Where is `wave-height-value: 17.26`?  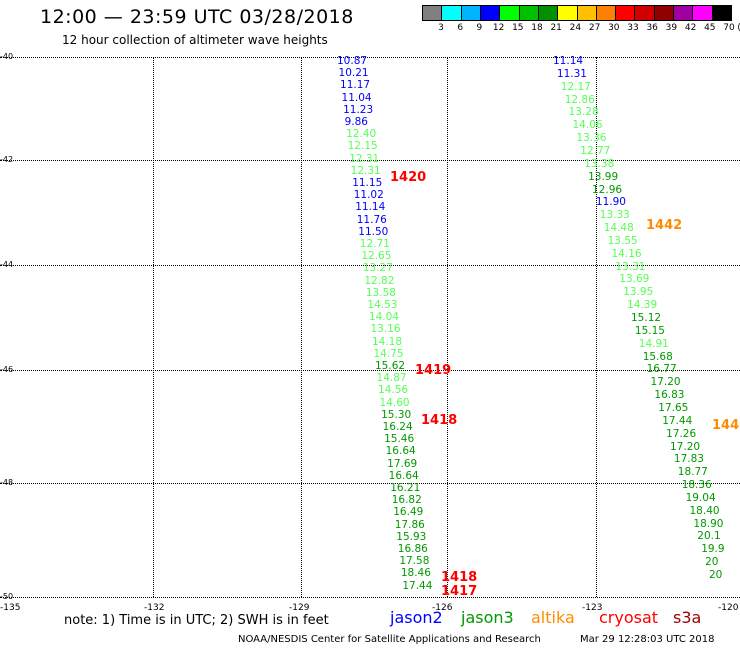
wave-height-value: 17.26 is located at coordinates (681, 433).